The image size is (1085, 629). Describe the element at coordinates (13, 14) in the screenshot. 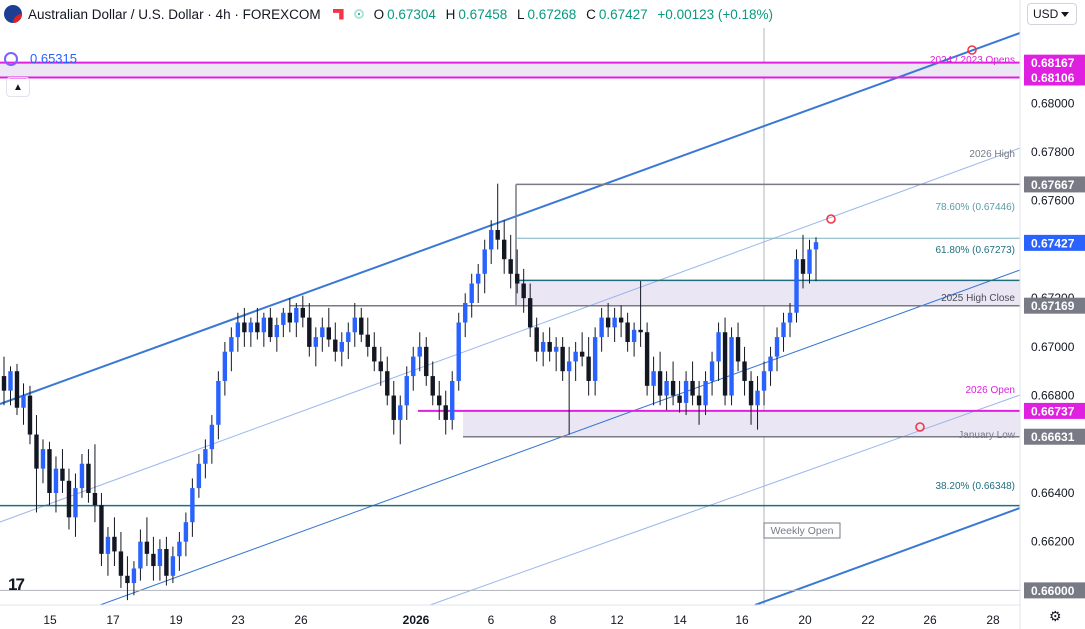

I see `aud-usd-flag-icon` at that location.